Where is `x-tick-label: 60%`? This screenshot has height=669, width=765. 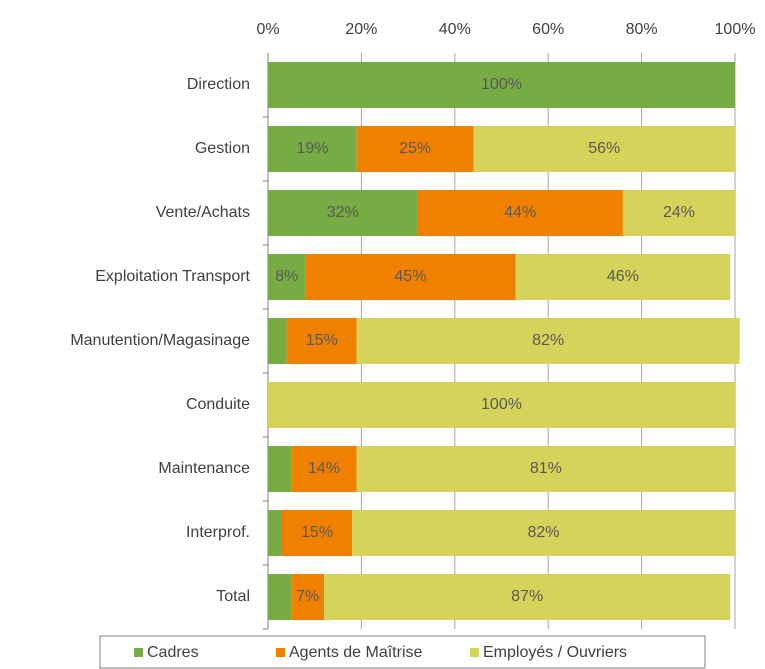 x-tick-label: 60% is located at coordinates (548, 29).